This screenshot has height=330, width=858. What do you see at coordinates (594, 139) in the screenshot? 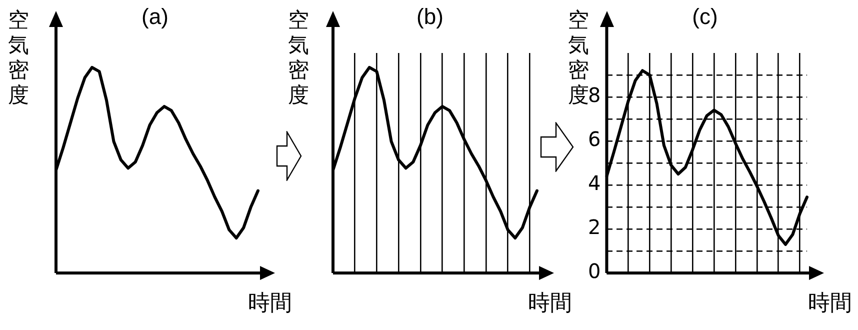
I see `y-tick-label: 6` at bounding box center [594, 139].